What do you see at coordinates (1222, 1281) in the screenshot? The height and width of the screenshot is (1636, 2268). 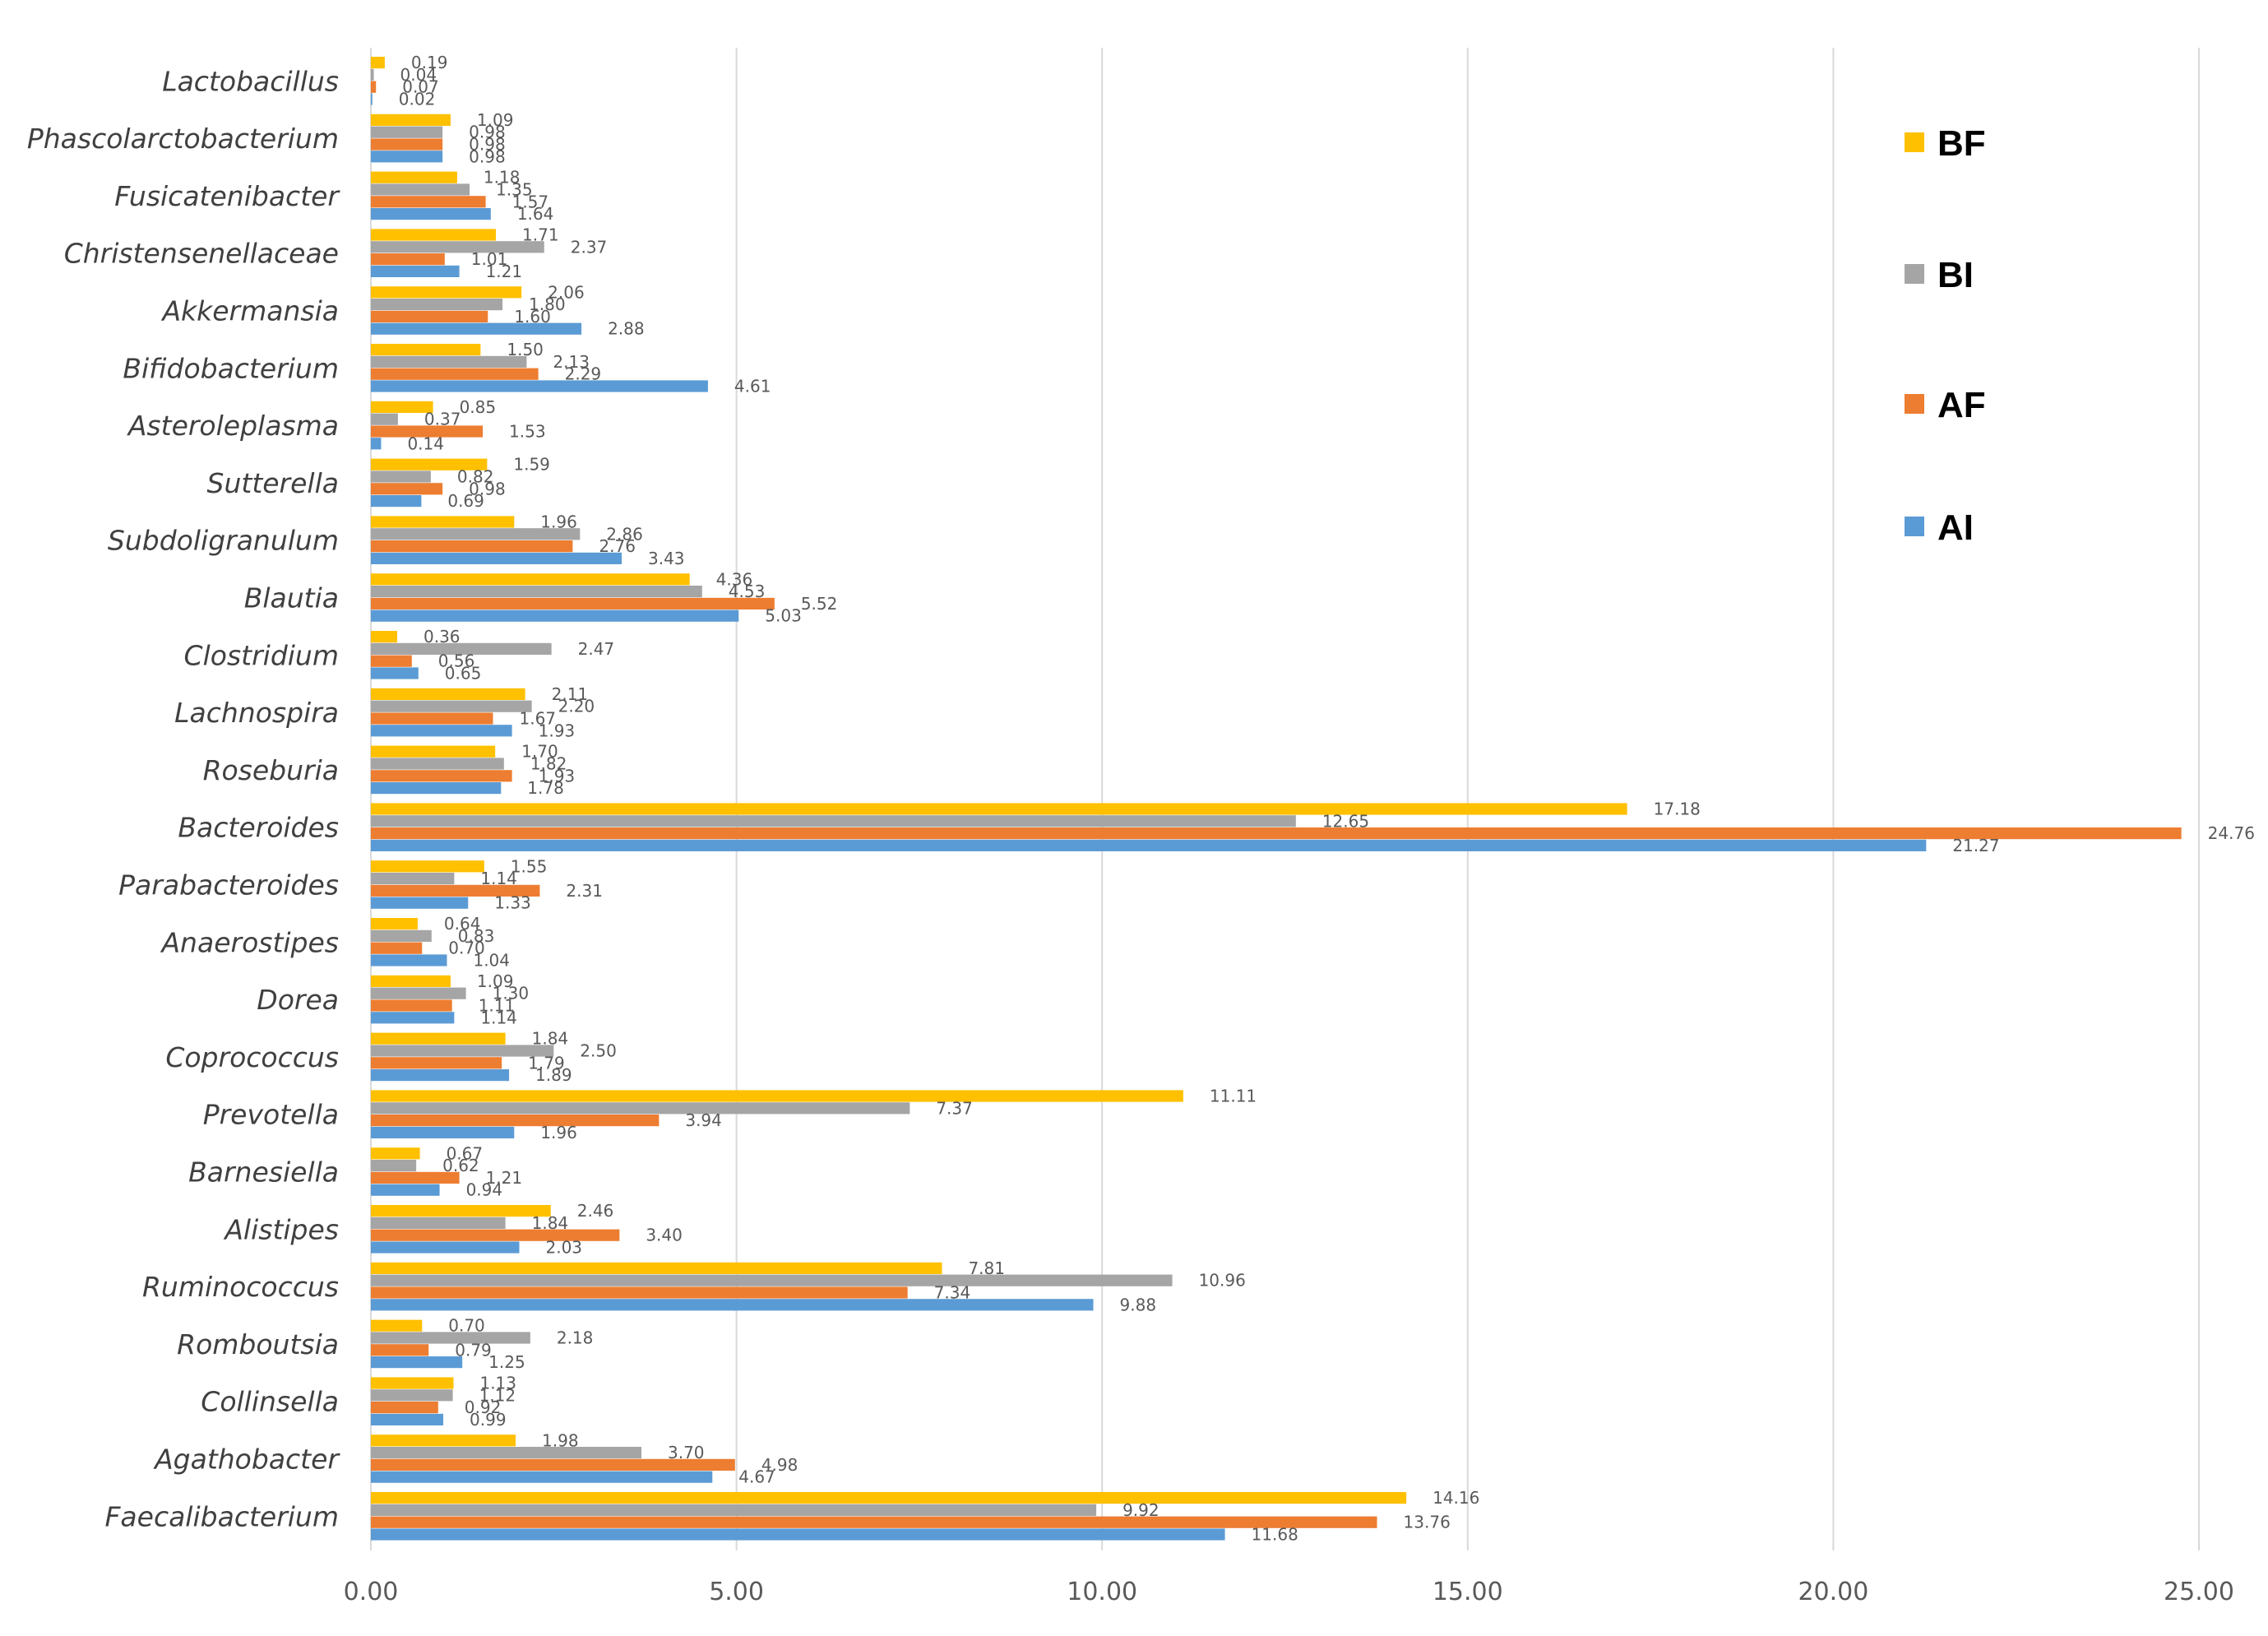 I see `data-label: 10.96` at bounding box center [1222, 1281].